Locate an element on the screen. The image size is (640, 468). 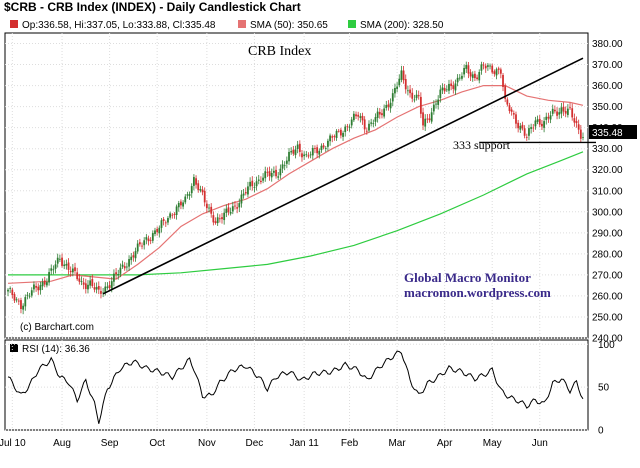
last-price-box is located at coordinates (613, 132).